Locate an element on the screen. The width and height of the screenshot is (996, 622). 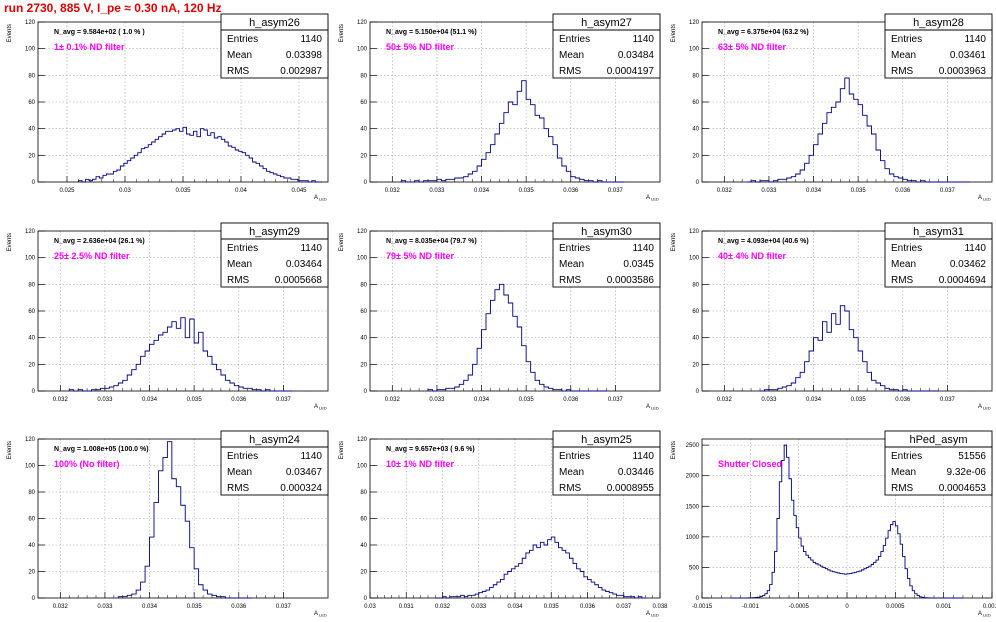
y-tick-label: 1500 is located at coordinates (693, 507).